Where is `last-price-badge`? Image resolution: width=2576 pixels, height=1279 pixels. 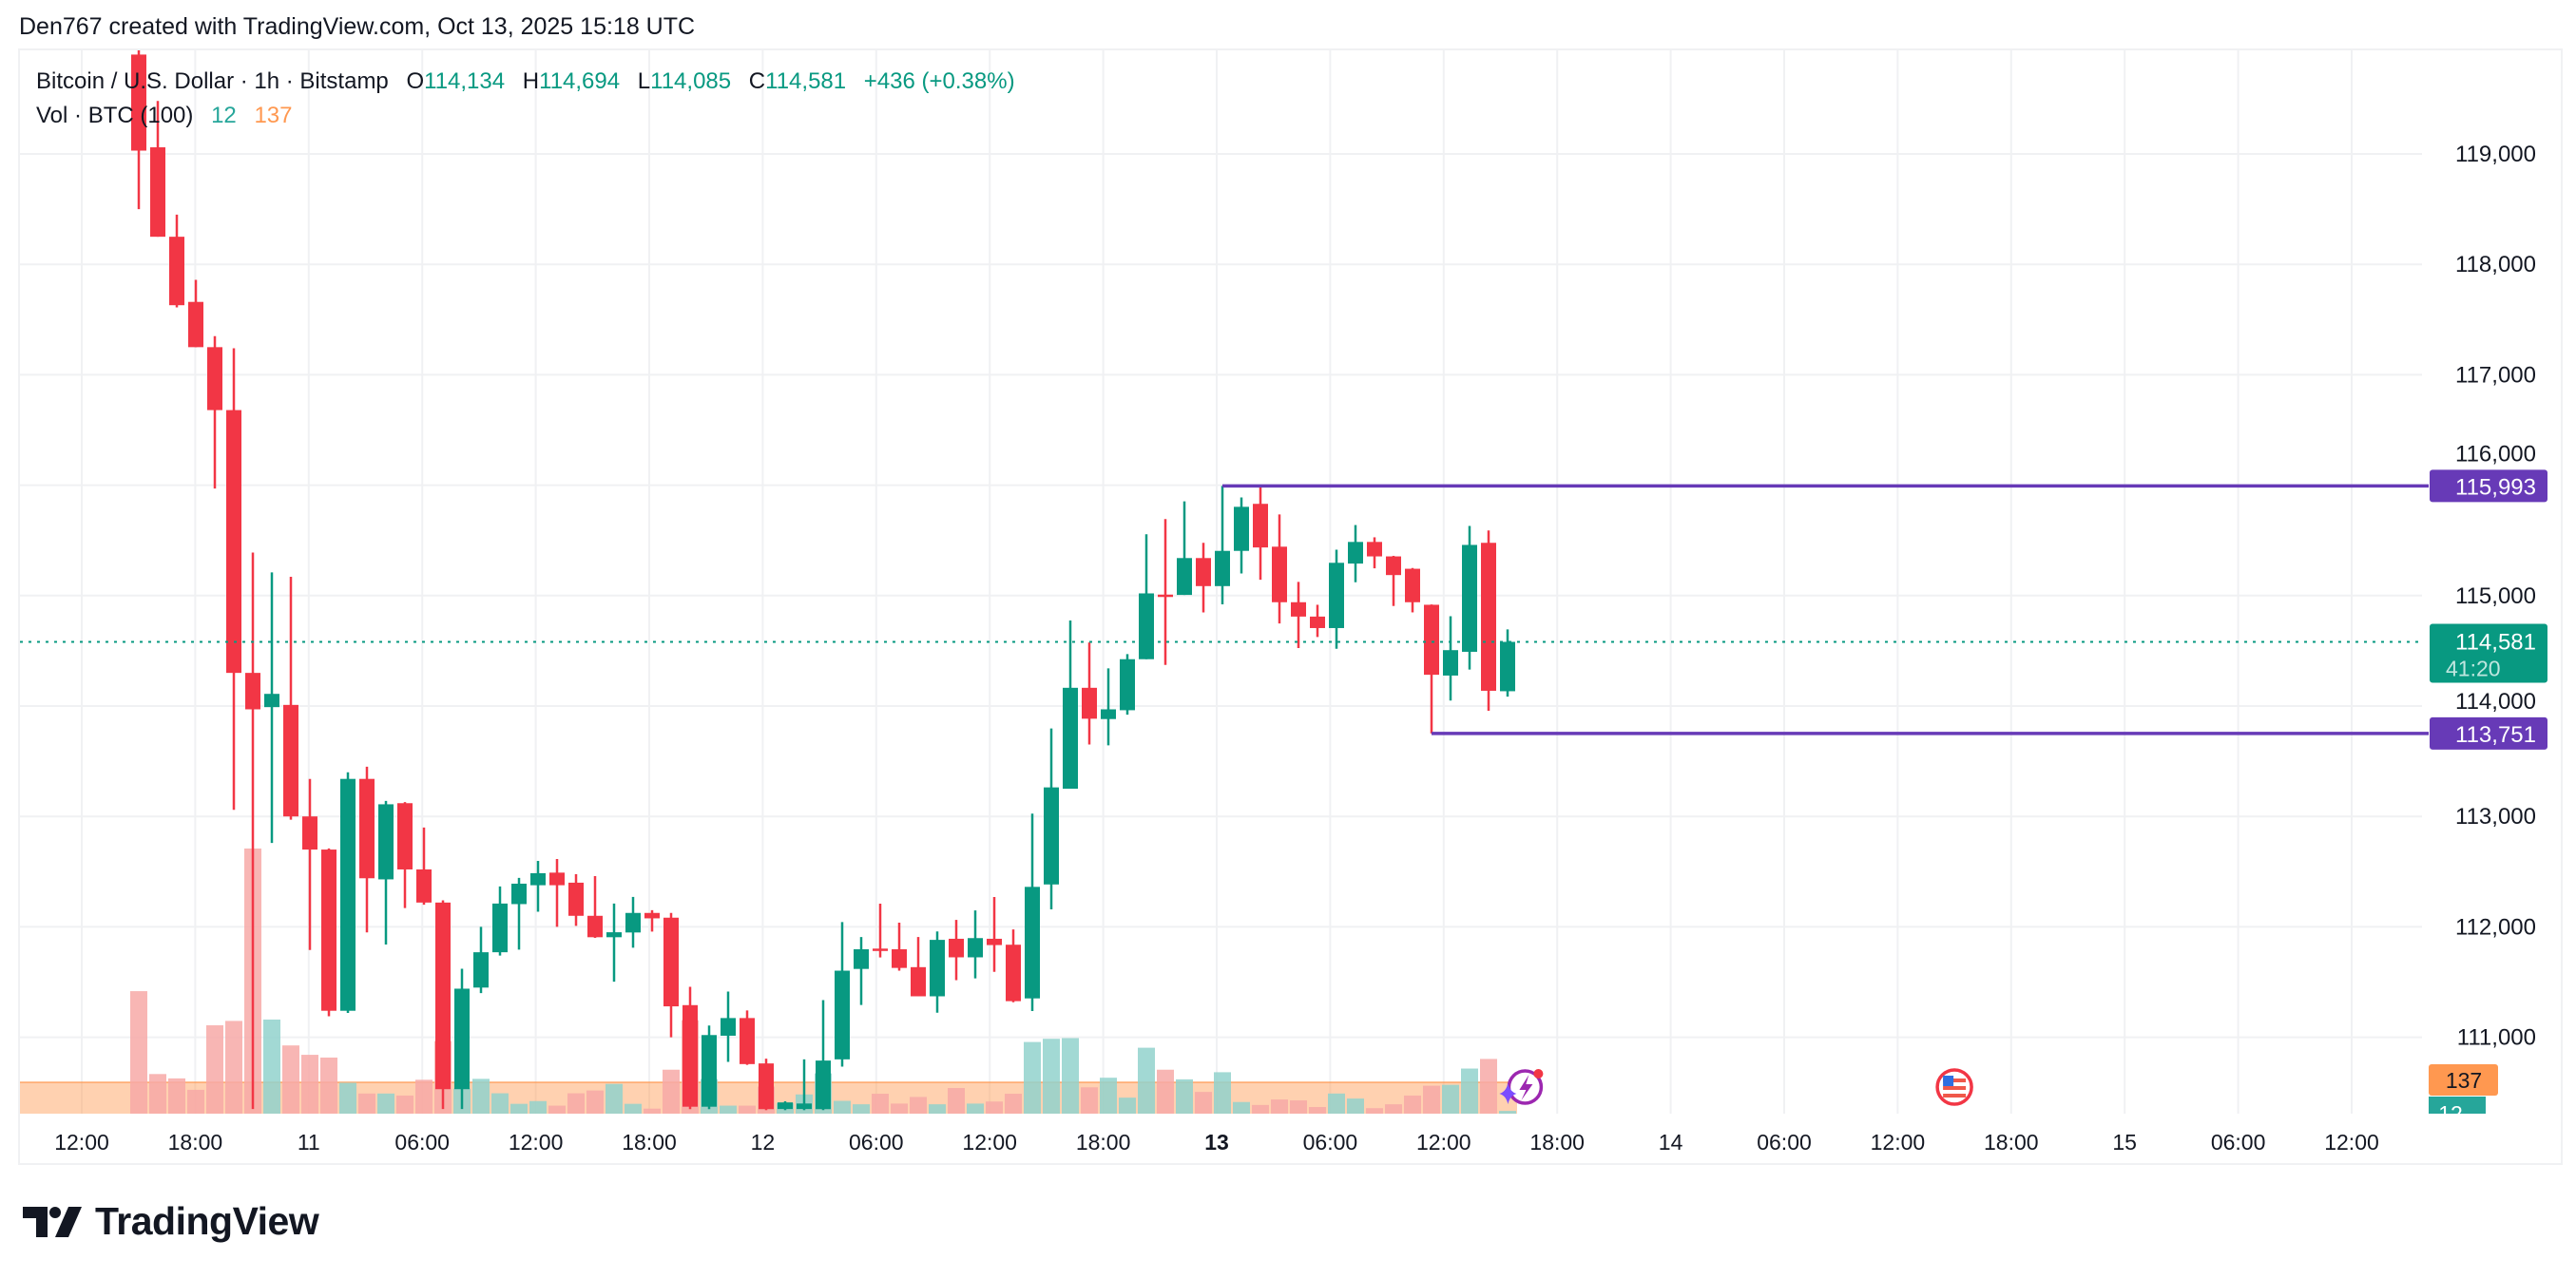 last-price-badge is located at coordinates (2488, 653).